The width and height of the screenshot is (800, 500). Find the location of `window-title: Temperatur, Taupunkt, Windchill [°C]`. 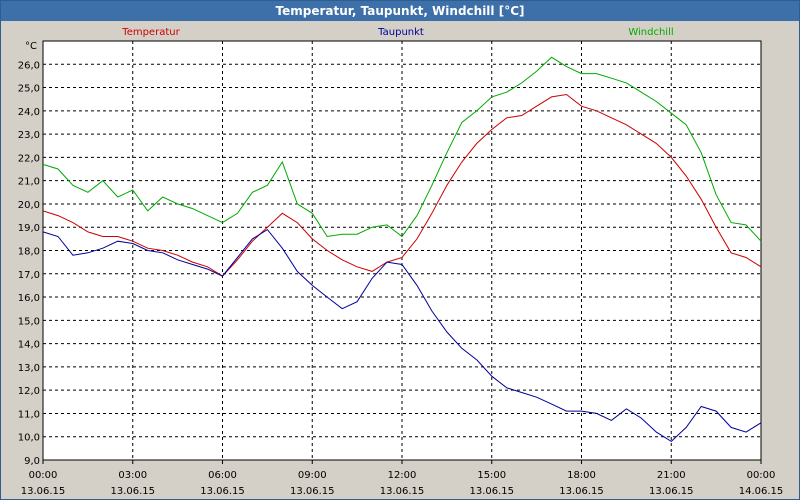

window-title: Temperatur, Taupunkt, Windchill [°C] is located at coordinates (400, 11).